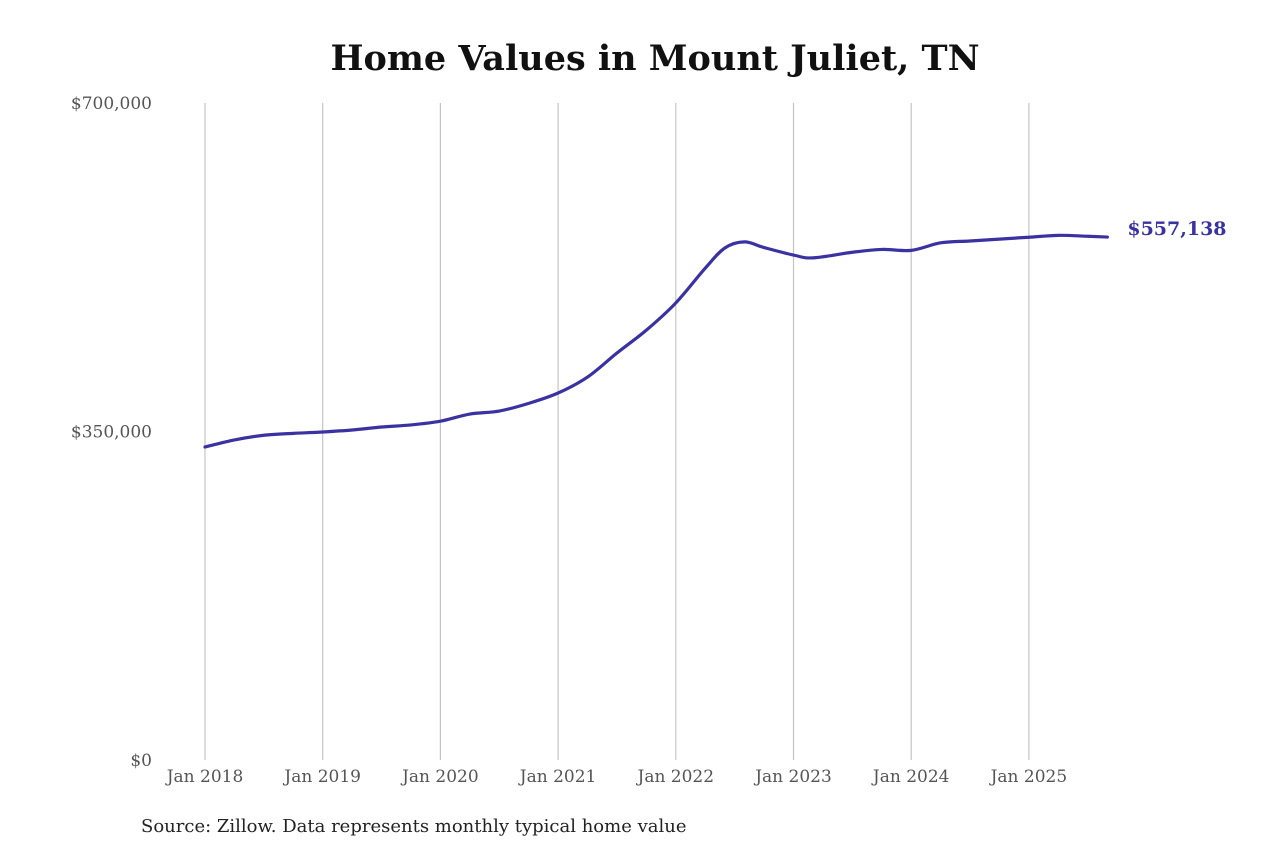 The width and height of the screenshot is (1280, 853). Describe the element at coordinates (675, 777) in the screenshot. I see `x-tick-label: Jan 2022` at that location.